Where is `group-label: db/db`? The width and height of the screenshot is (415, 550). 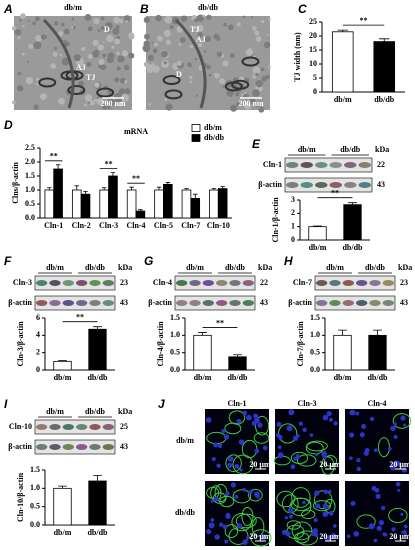
group-label: db/db is located at coordinates (95, 411).